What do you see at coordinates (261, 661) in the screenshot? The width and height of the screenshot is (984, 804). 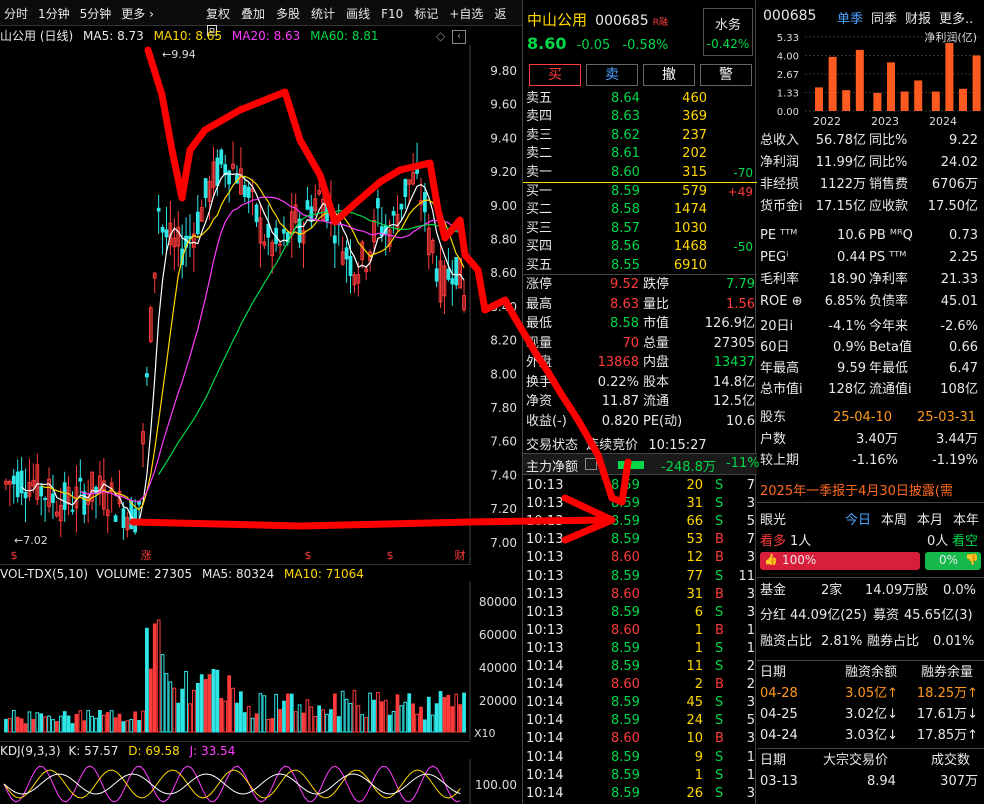 I see `volume-chart: 80000 60000 40000 20000 X10` at bounding box center [261, 661].